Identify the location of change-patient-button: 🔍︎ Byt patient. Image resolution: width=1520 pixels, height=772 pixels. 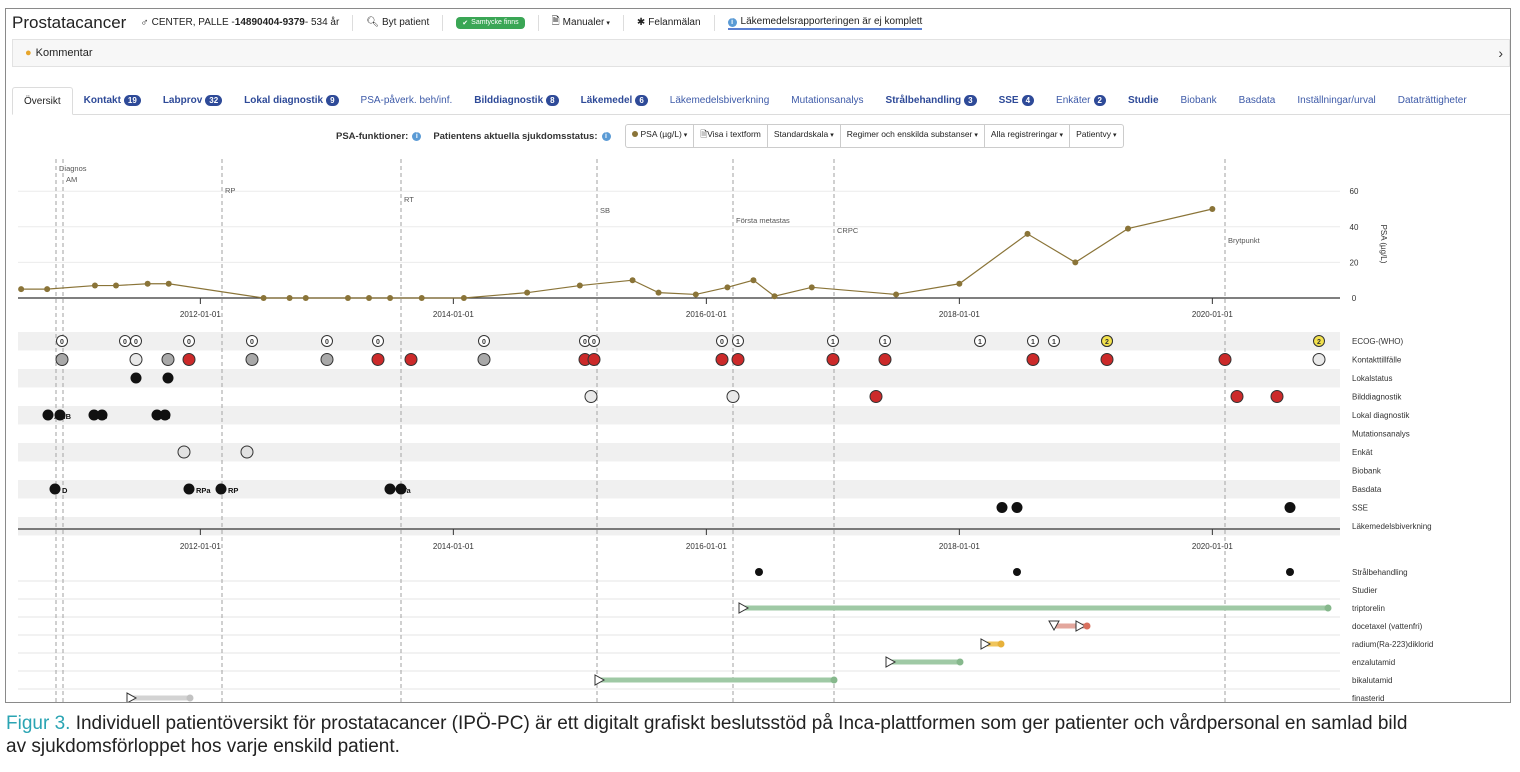
(397, 22).